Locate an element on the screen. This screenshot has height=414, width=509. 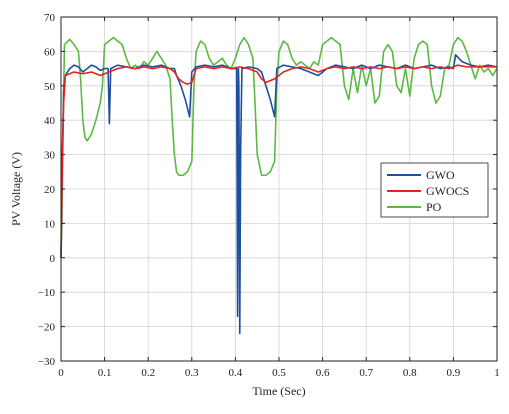
legend: GWO GWOCS PO is located at coordinates (434, 190).